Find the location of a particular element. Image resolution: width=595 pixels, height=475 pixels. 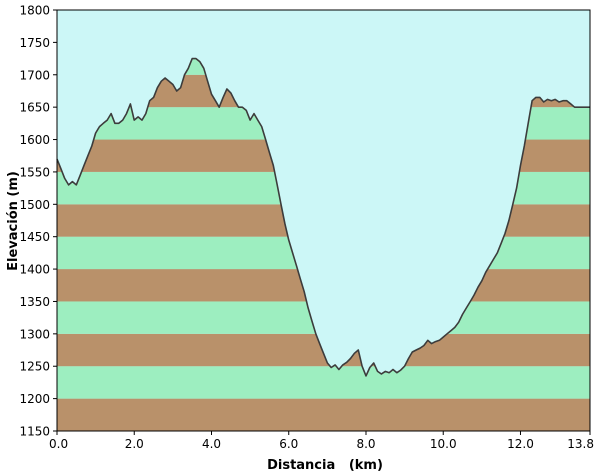

x-tick-label: 6.0 is located at coordinates (288, 444).